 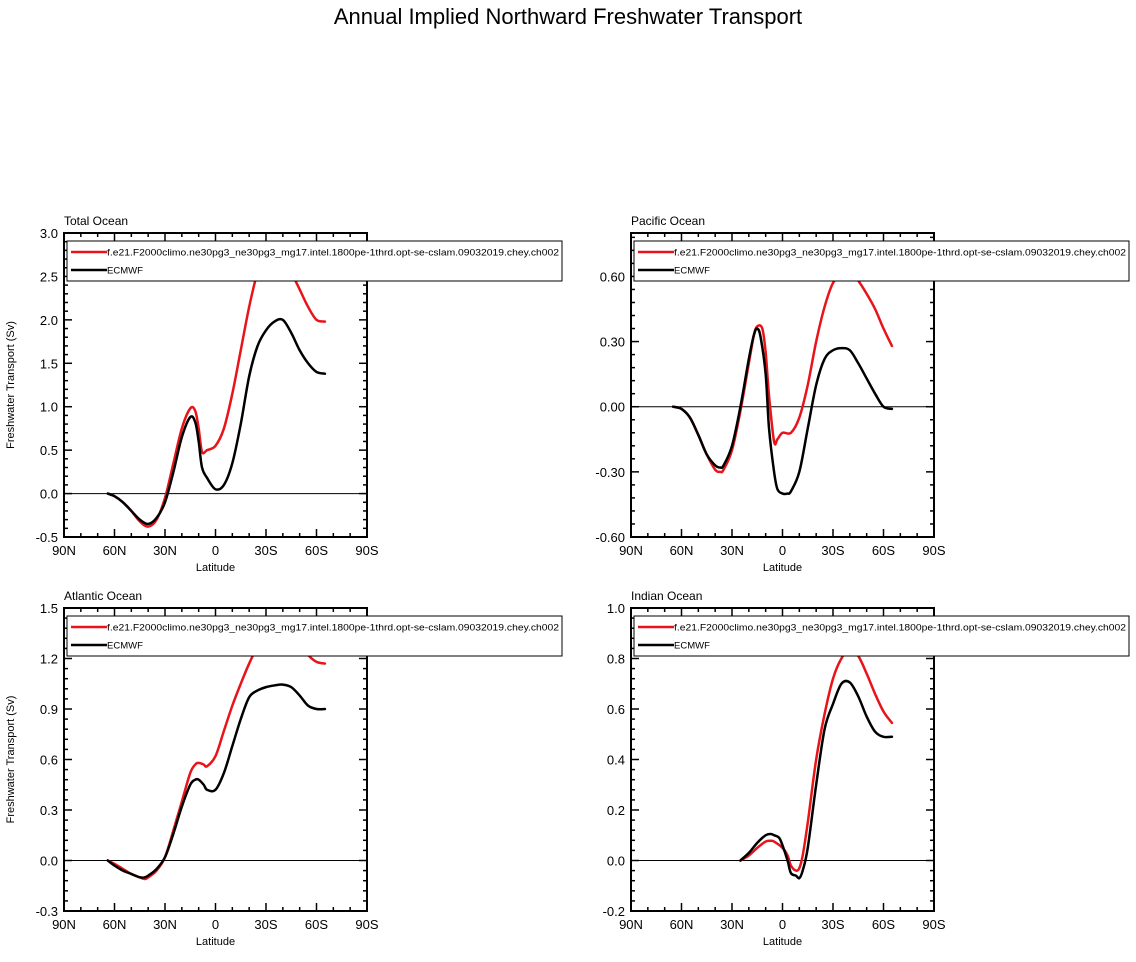 I want to click on y-tick-label: 0.4, so click(x=616, y=760).